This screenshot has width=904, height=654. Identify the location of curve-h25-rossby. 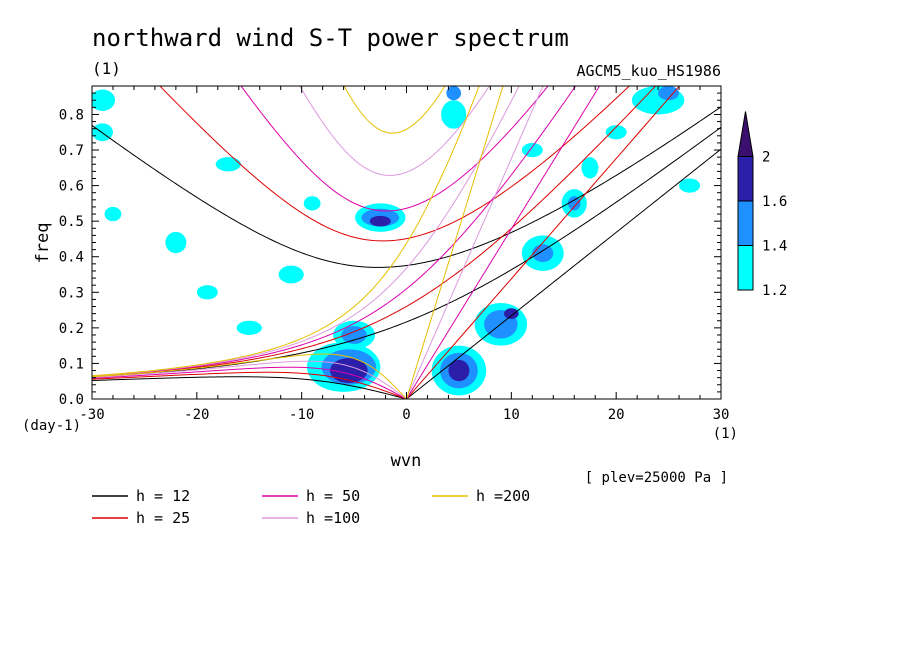
(249, 385).